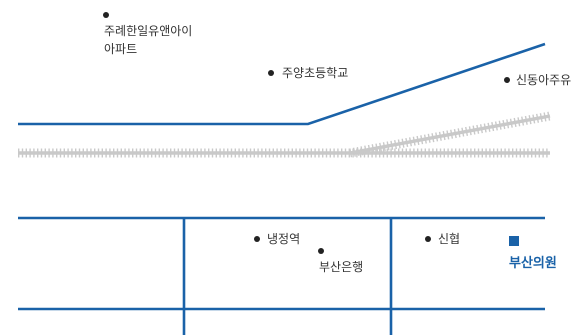 This screenshot has width=574, height=335. Describe the element at coordinates (449, 239) in the screenshot. I see `landmark-label: 신협` at that location.